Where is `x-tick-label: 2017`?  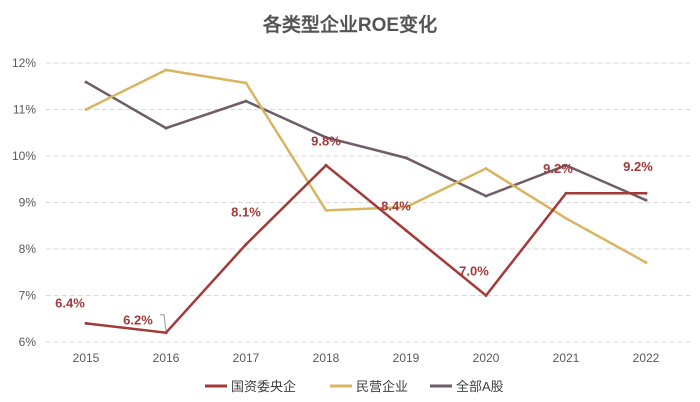
x-tick-label: 2017 is located at coordinates (246, 358).